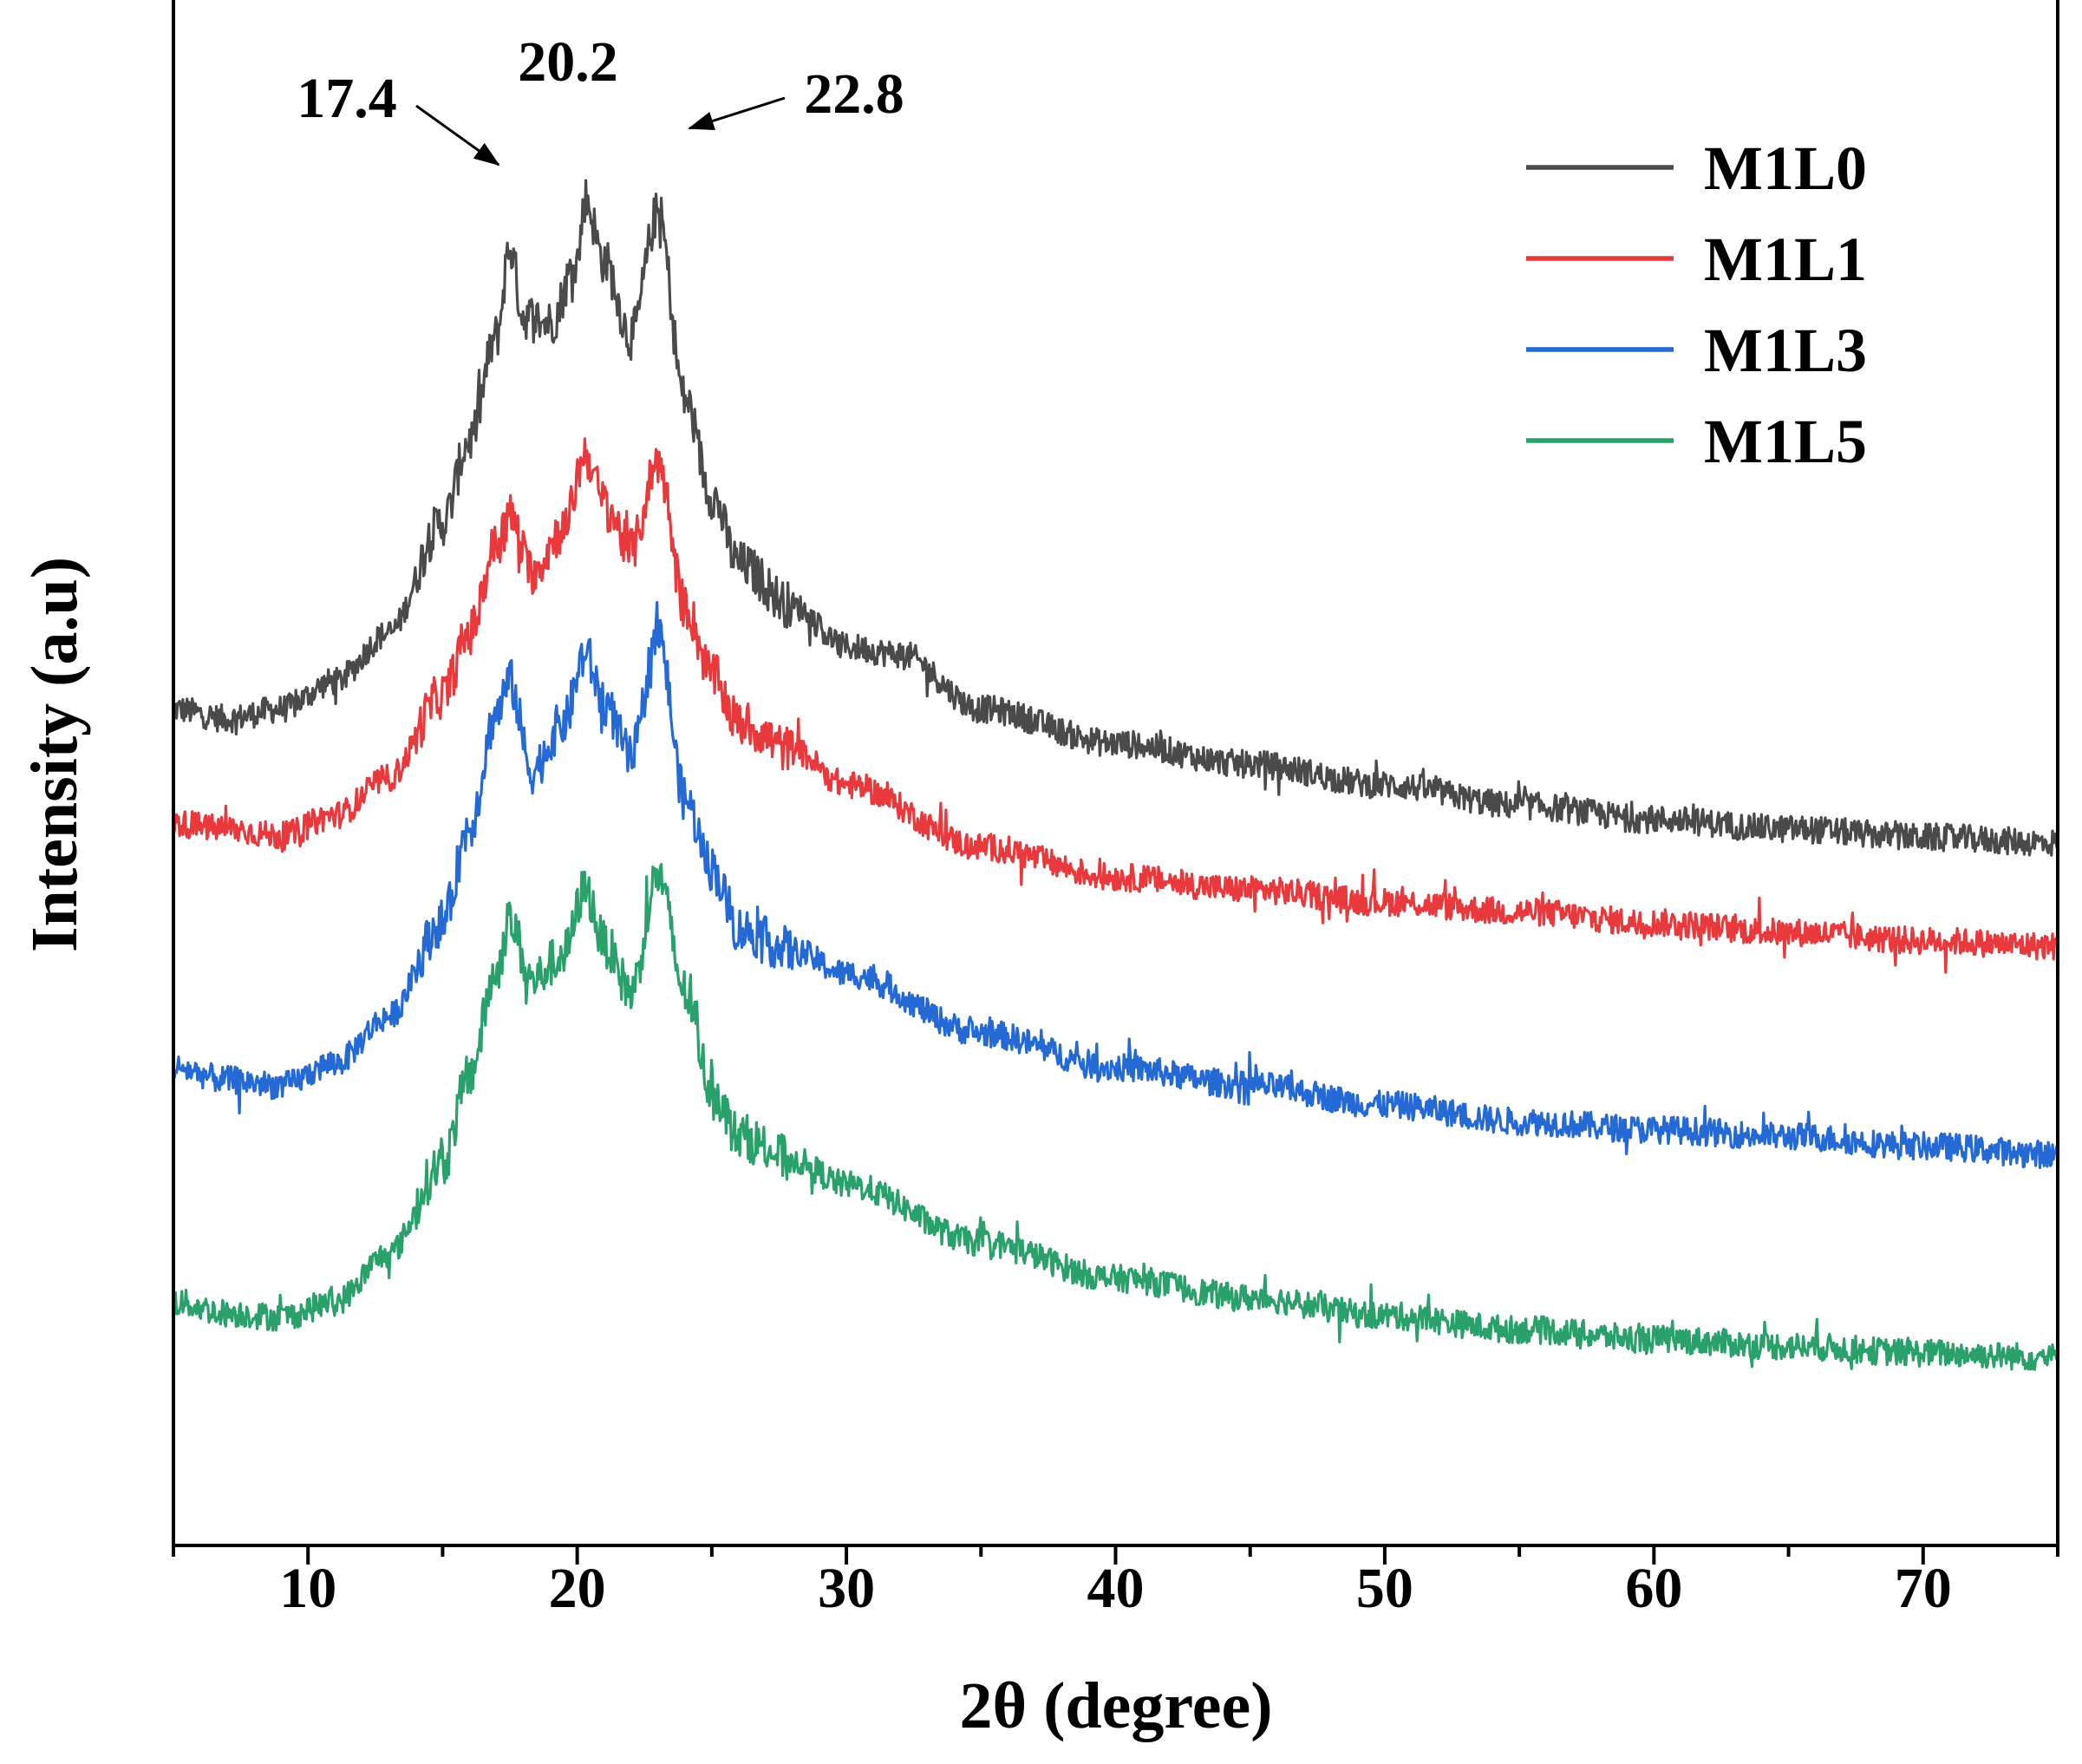  Describe the element at coordinates (577, 1589) in the screenshot. I see `x-tick-label-20: 20` at that location.